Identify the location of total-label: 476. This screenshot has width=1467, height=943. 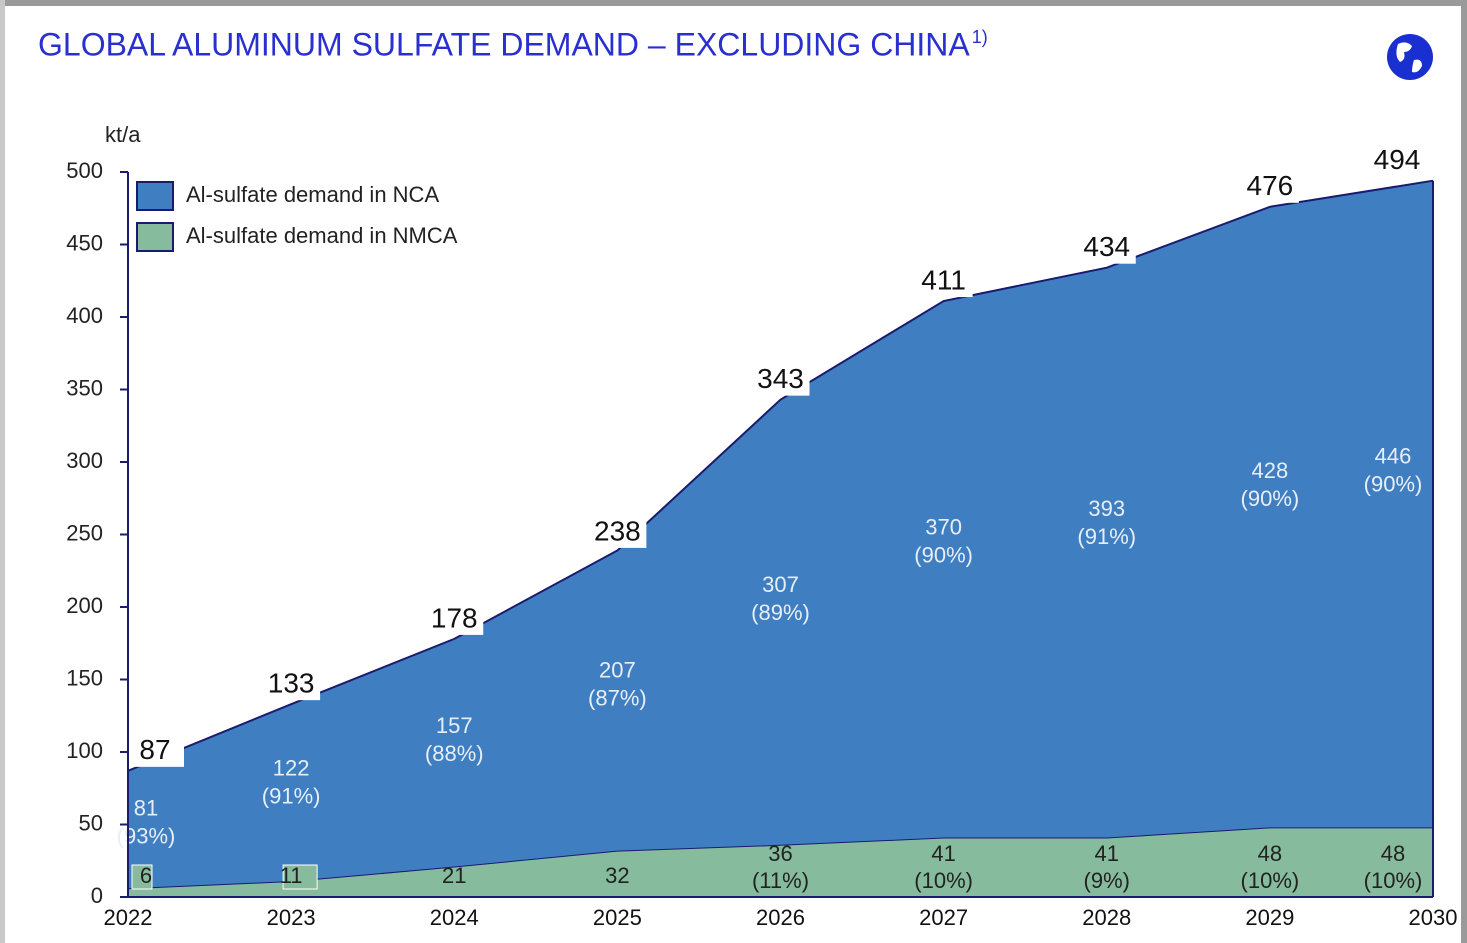
(1270, 185).